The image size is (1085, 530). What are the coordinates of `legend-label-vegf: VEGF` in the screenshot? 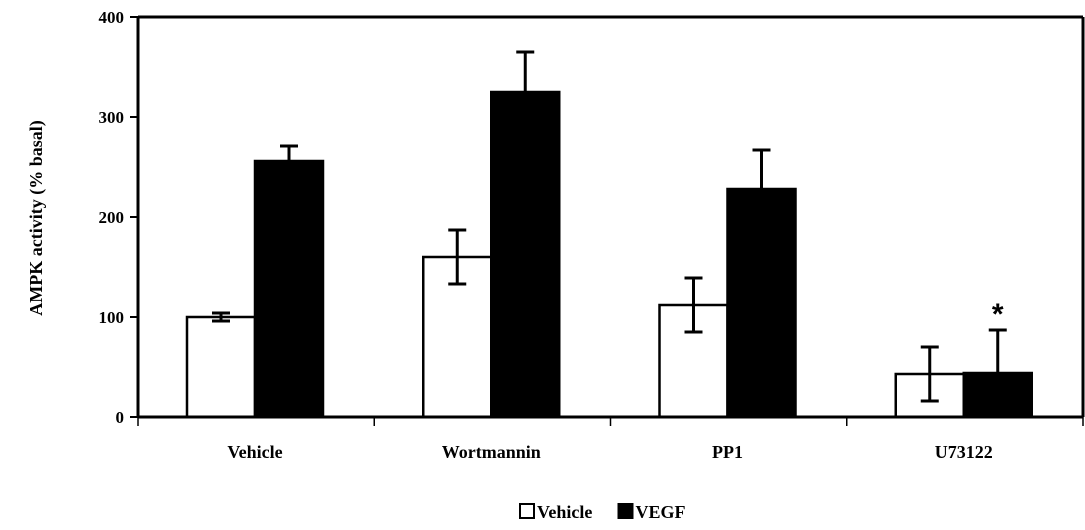 It's located at (661, 512).